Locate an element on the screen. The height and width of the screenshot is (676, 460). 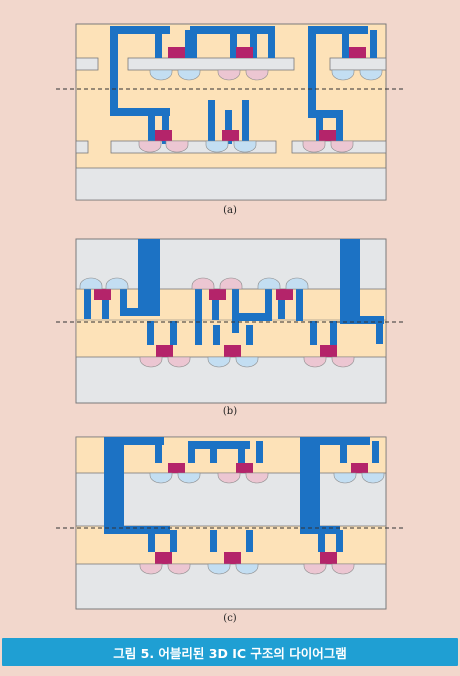
panel-b-label: (b) is located at coordinates (230, 411).